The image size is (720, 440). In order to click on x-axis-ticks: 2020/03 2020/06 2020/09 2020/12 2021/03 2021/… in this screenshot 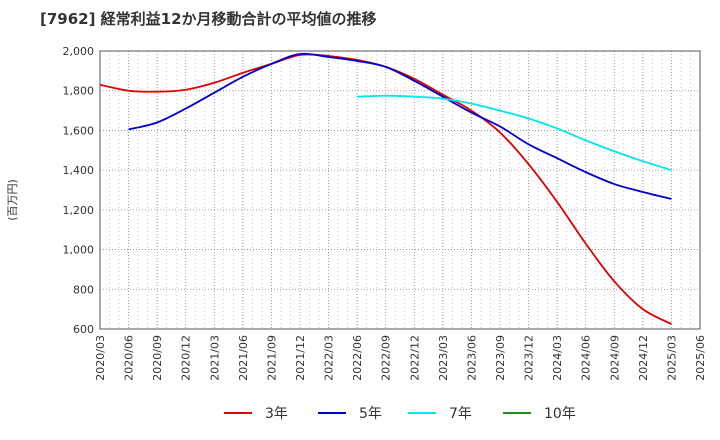, I will do `click(400, 358)`.